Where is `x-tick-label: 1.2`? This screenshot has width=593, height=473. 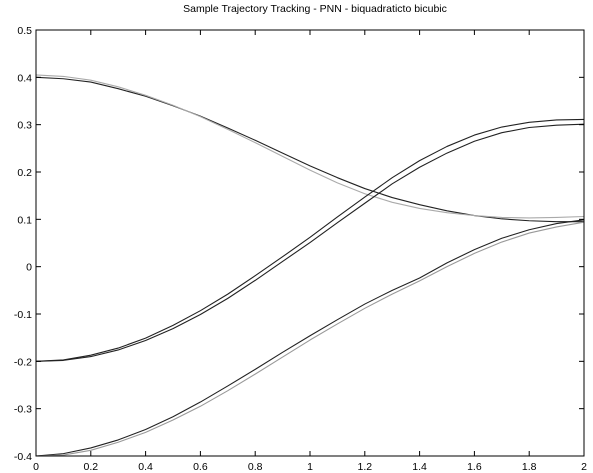
x-tick-label: 1.2 is located at coordinates (364, 467).